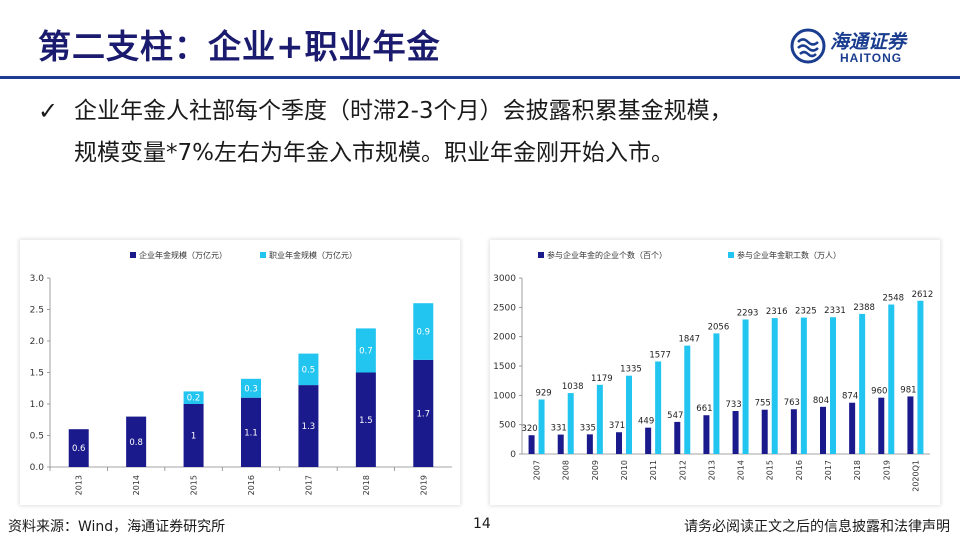  Describe the element at coordinates (607, 255) in the screenshot. I see `legend-label-1: 参与企业年金的企业个数（百个）` at that location.